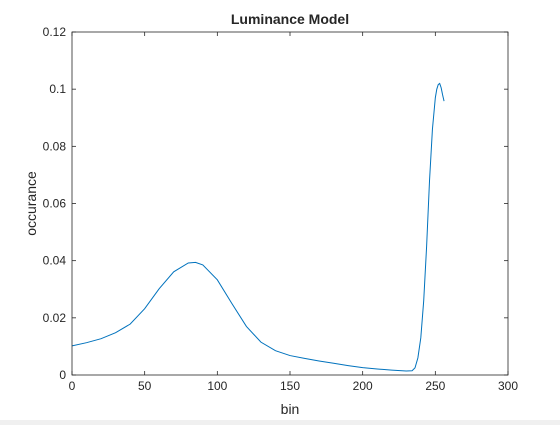  I want to click on x-axis-label: bin, so click(290, 409).